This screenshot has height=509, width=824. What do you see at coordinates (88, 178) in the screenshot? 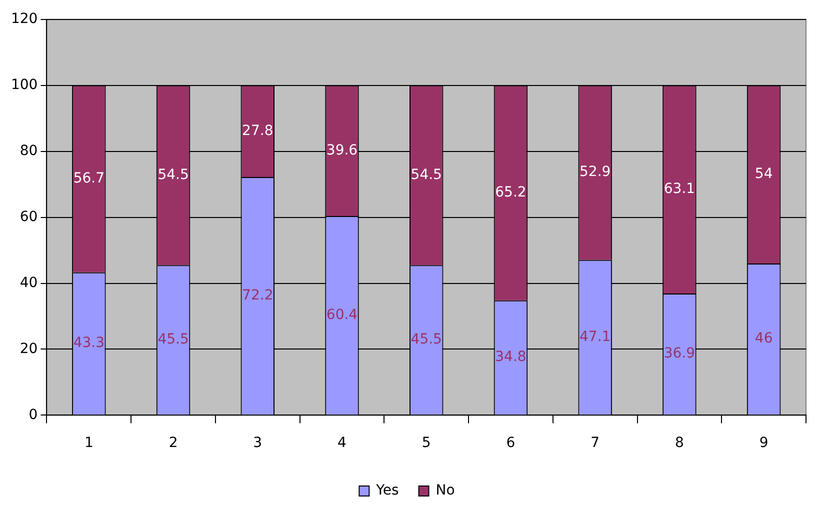
I see `data-label: 56.7` at bounding box center [88, 178].